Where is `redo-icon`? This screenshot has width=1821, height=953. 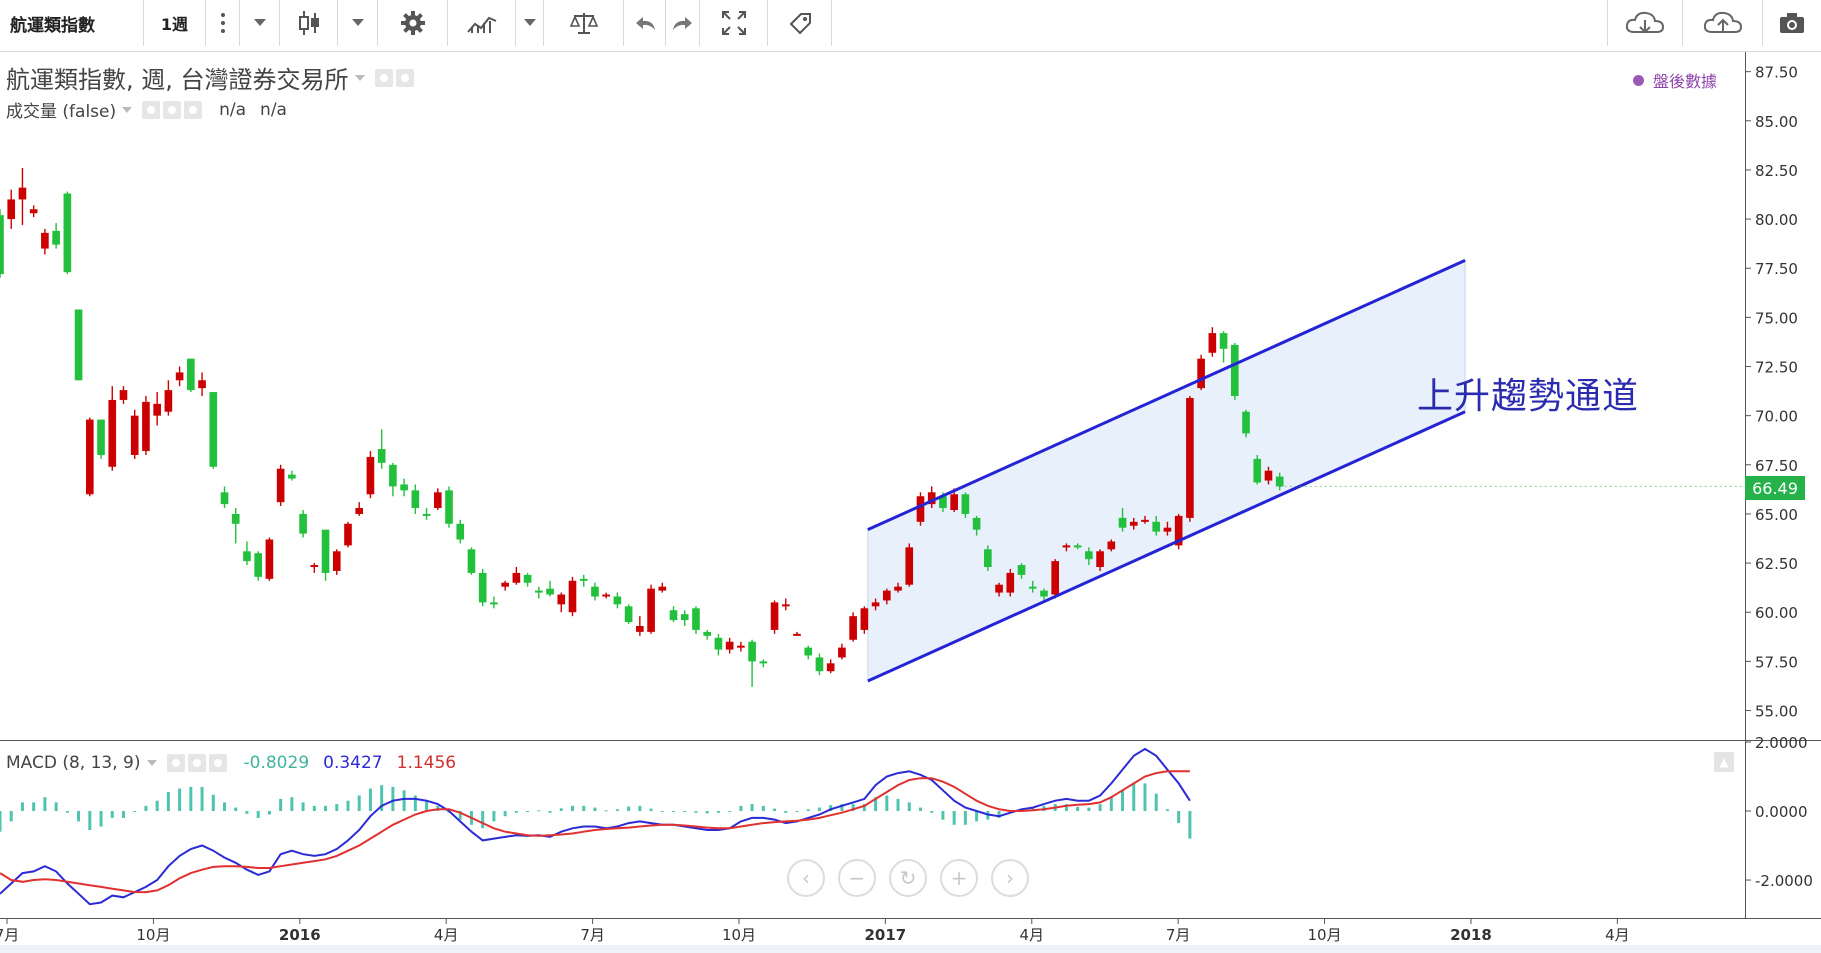
redo-icon is located at coordinates (682, 23).